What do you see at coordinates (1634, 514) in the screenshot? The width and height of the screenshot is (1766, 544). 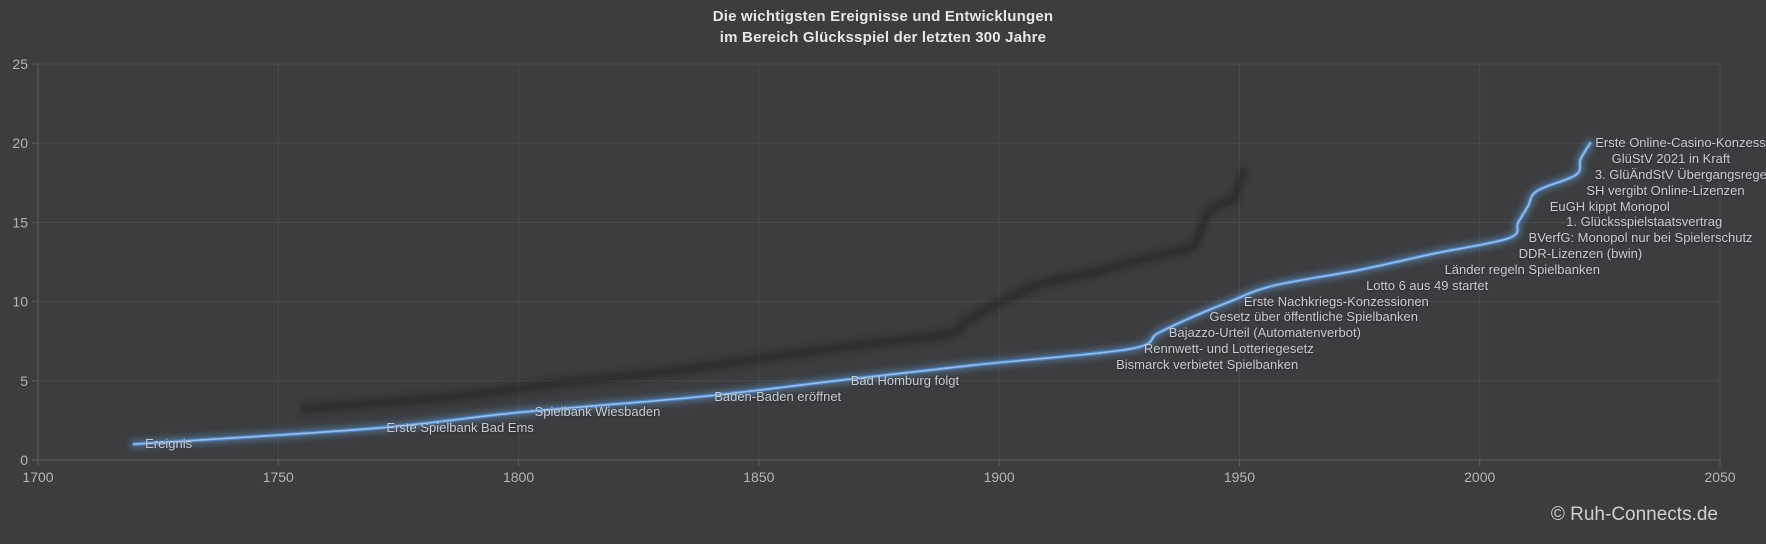 I see `copyright-text: © Ruh-Connects.de` at bounding box center [1634, 514].